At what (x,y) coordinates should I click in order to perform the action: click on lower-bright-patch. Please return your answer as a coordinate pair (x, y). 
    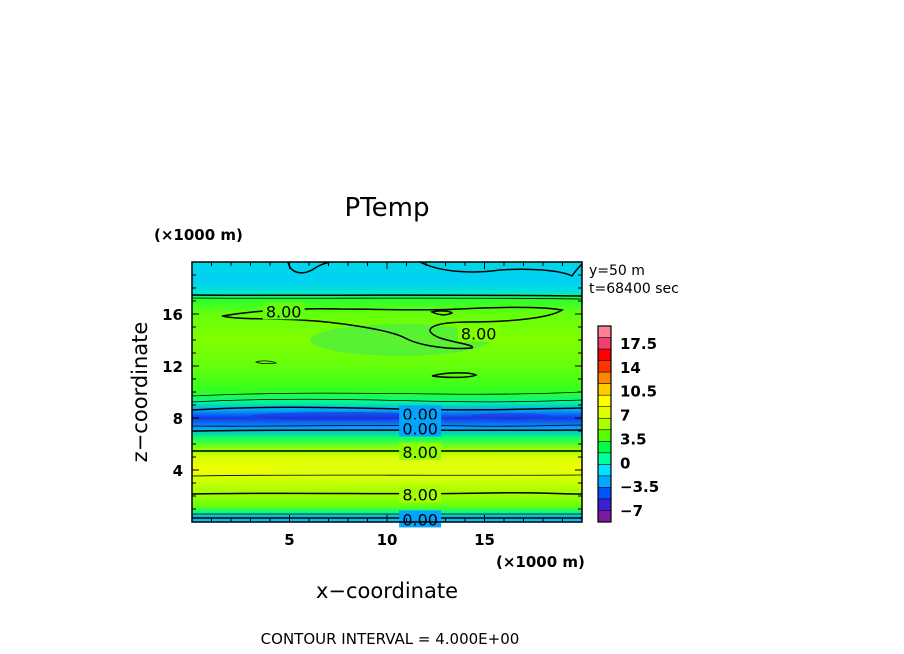
    Looking at the image, I should click on (420, 470).